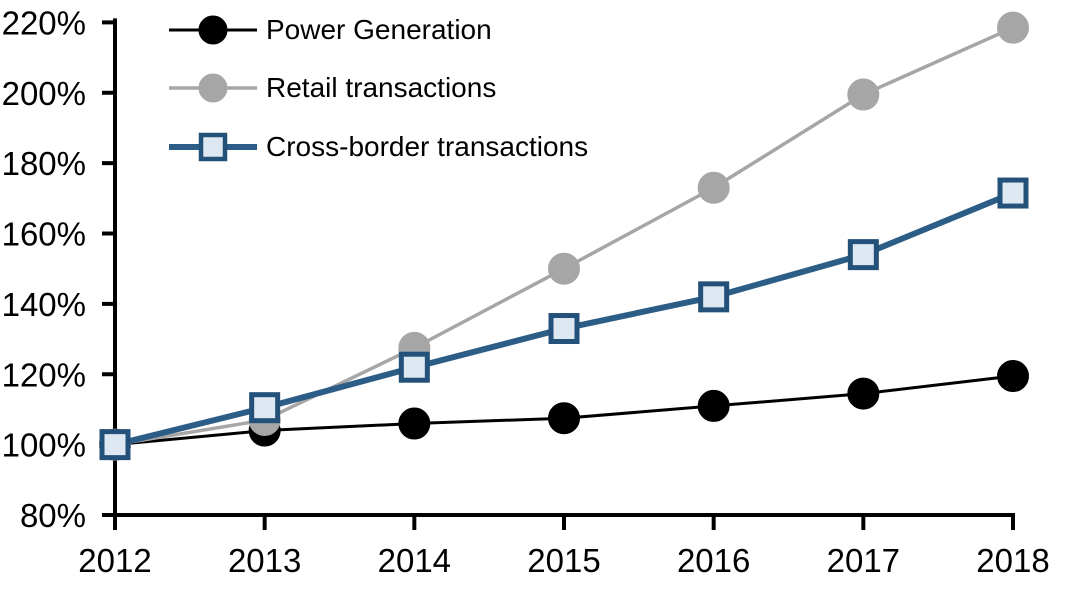 The width and height of the screenshot is (1076, 590). What do you see at coordinates (213, 88) in the screenshot?
I see `legend-marker-retail-transactions-icon` at bounding box center [213, 88].